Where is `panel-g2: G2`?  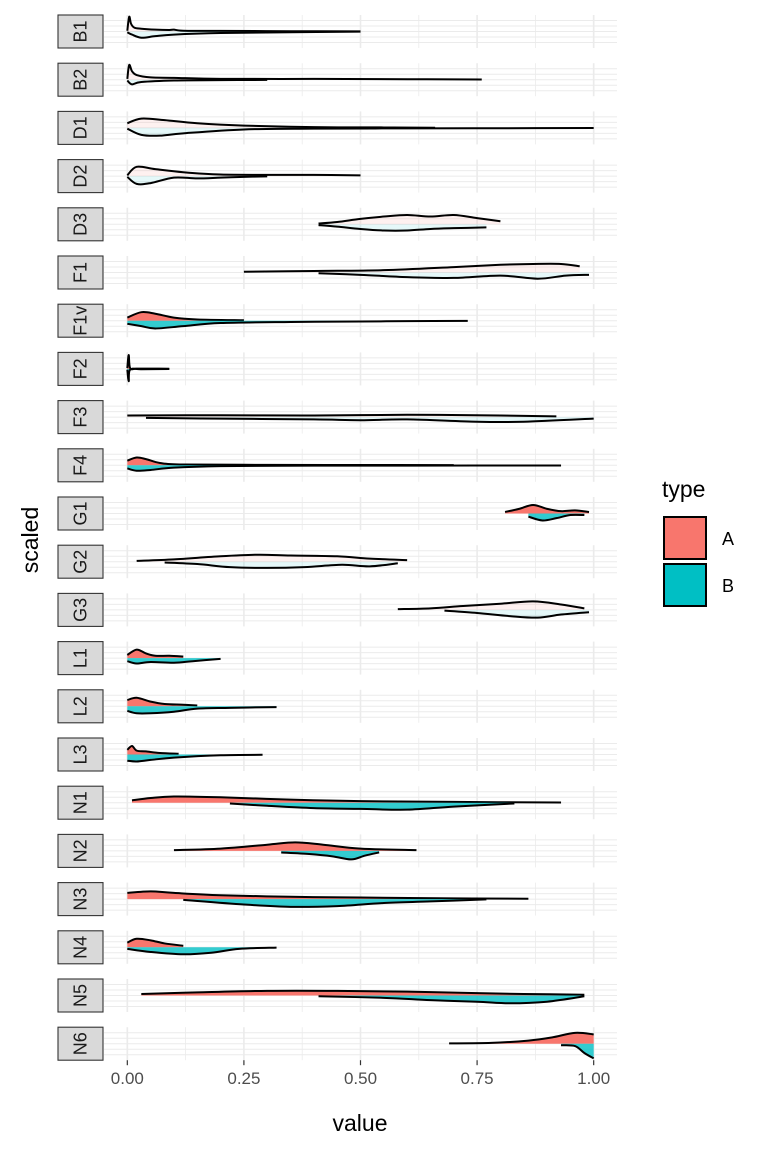 panel-g2: G2 is located at coordinates (337, 561).